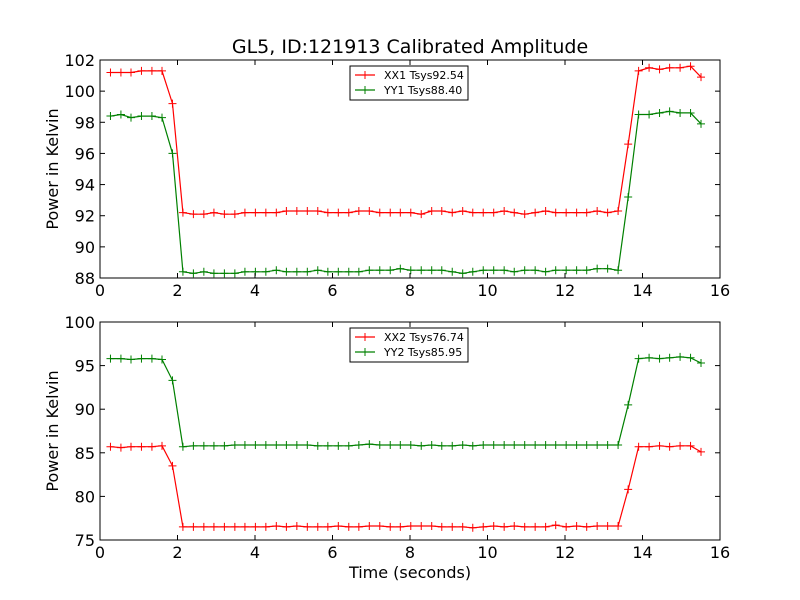 This screenshot has width=800, height=600. What do you see at coordinates (410, 290) in the screenshot?
I see `x-tick-label: 8` at bounding box center [410, 290].